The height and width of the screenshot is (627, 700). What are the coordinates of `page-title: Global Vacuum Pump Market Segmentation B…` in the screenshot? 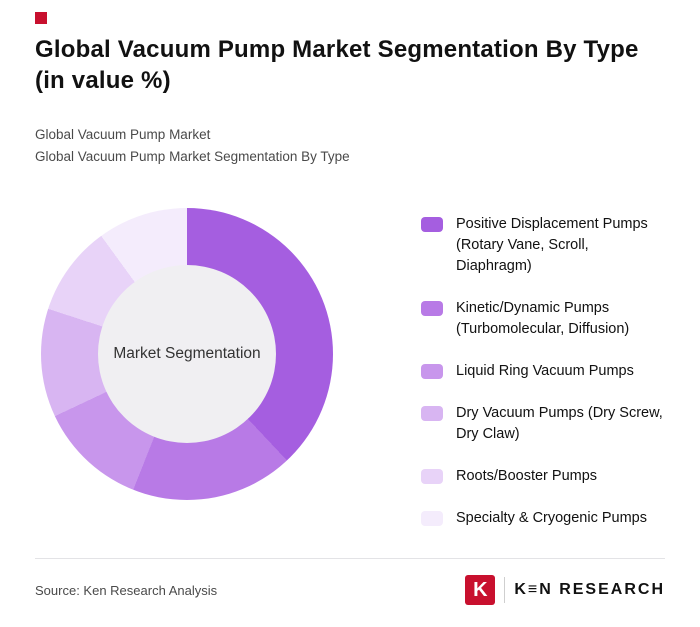 It's located at (337, 65).